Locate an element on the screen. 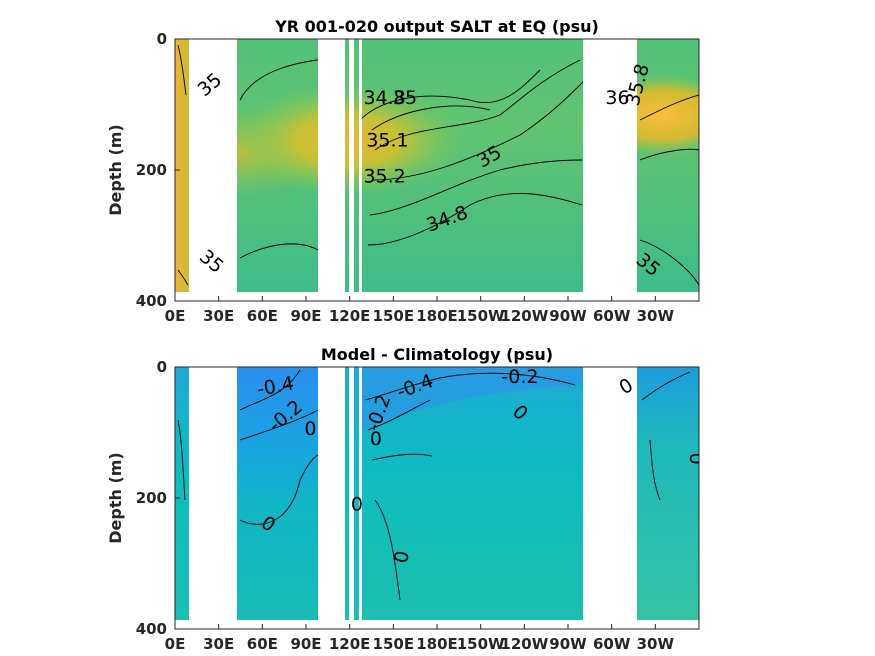 The image size is (875, 656). salt-y-axis-label: Depth (m) is located at coordinates (115, 170).